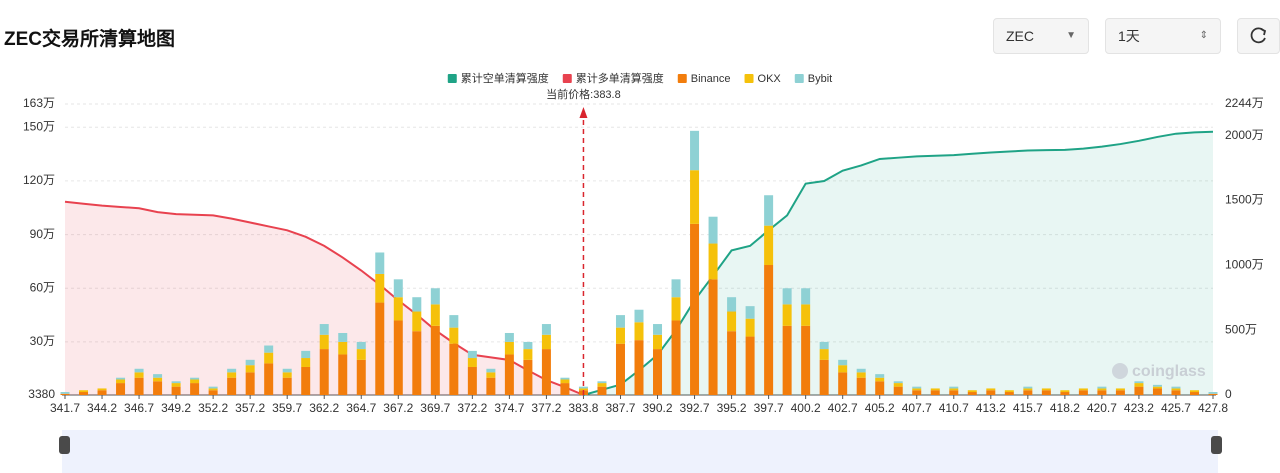  Describe the element at coordinates (583, 408) in the screenshot. I see `x-tick-label: 383.8` at that location.